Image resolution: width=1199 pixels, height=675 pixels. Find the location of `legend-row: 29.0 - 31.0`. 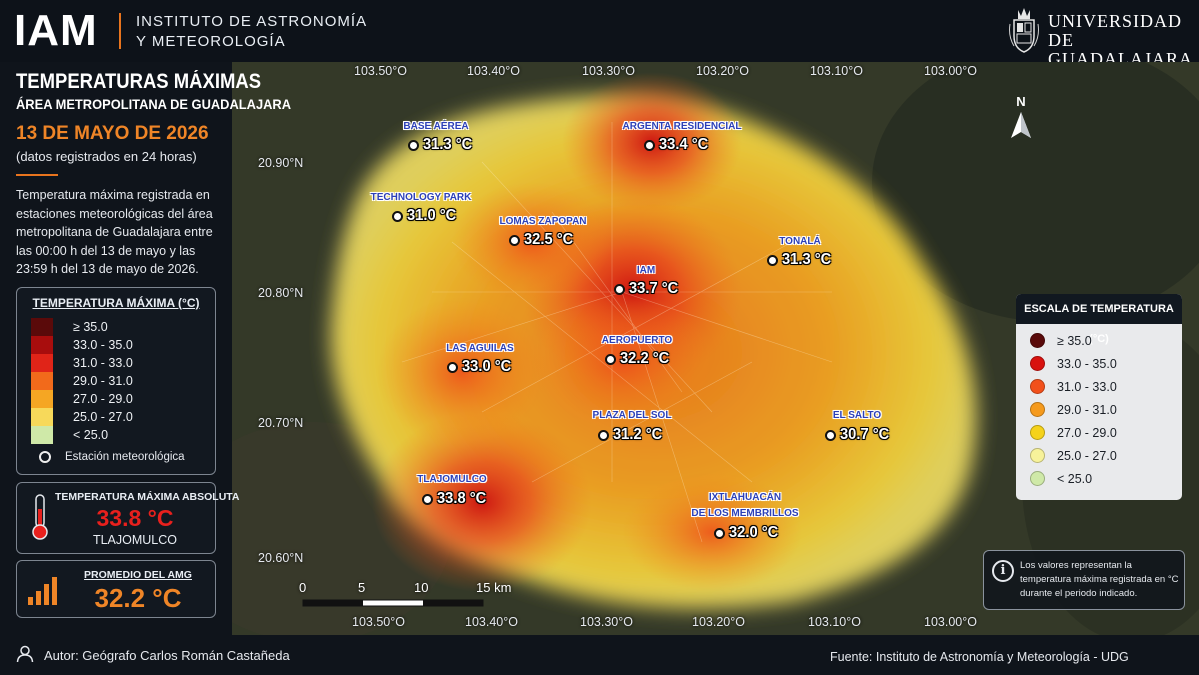

legend-row: 29.0 - 31.0 is located at coordinates (82, 381).